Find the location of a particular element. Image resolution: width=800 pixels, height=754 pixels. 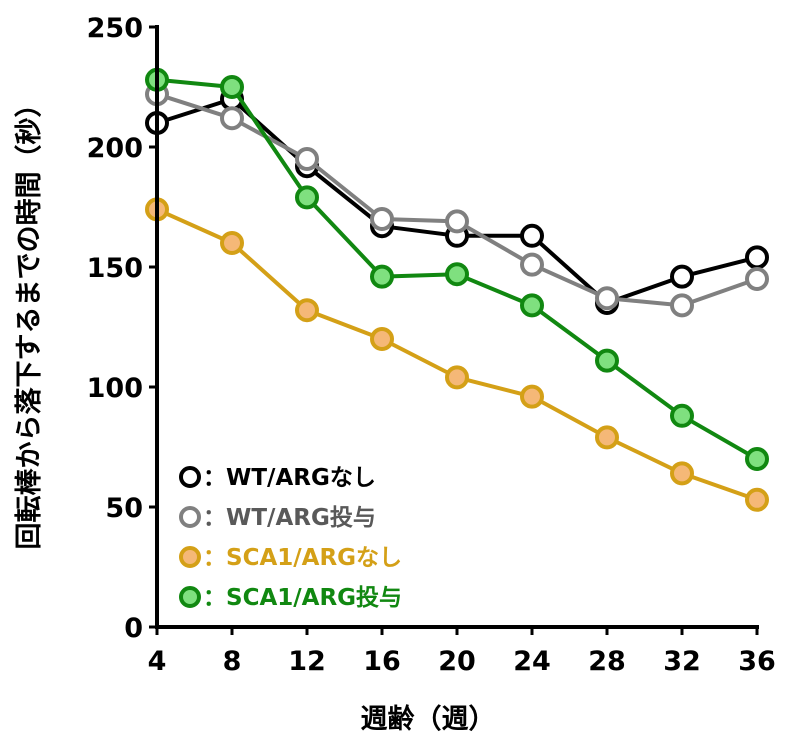

y-tick-label: 200 is located at coordinates (115, 148).